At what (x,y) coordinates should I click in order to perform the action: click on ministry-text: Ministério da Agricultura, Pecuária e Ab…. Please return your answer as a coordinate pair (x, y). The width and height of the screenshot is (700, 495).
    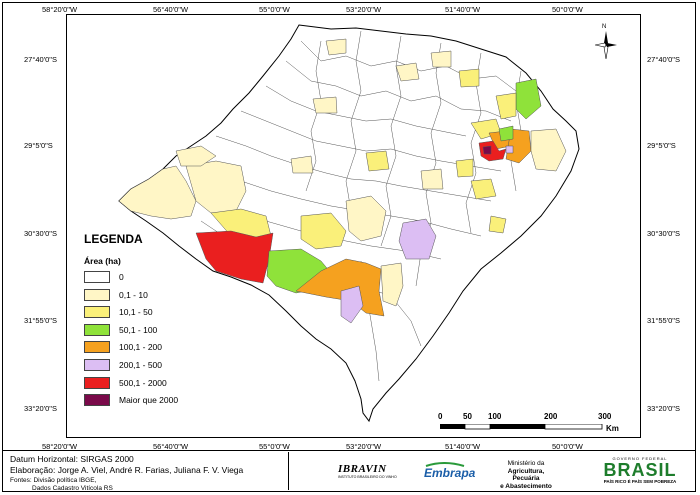
    Looking at the image, I should click on (526, 475).